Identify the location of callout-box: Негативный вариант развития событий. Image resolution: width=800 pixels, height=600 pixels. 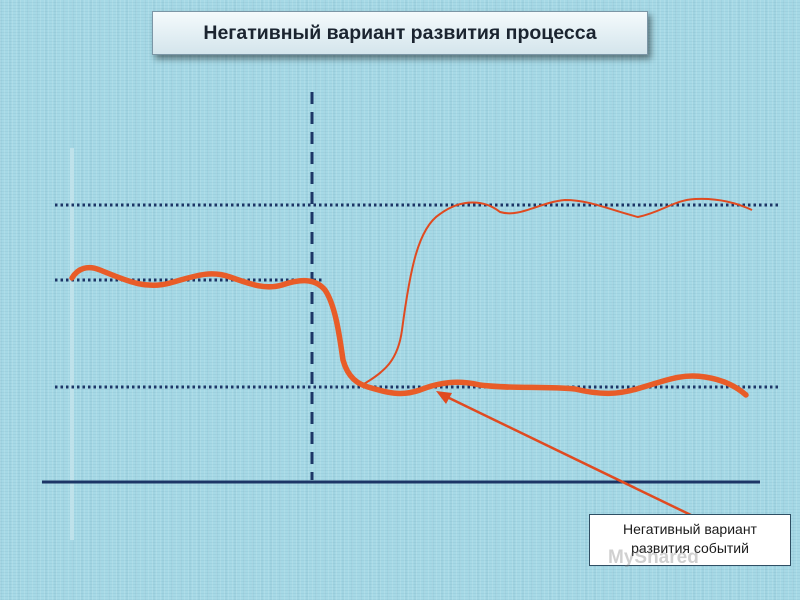
(690, 540).